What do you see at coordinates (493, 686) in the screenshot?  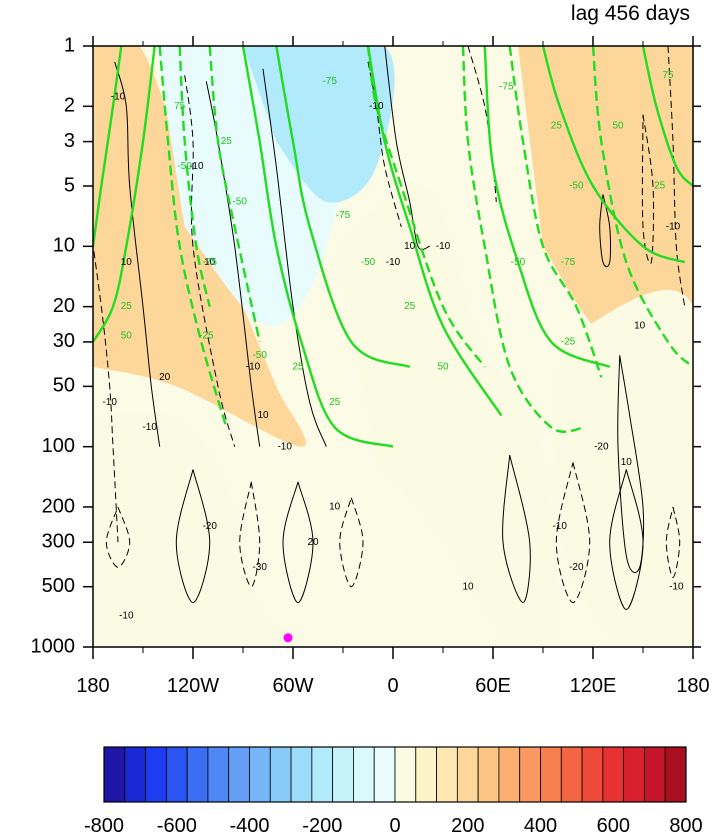 I see `x-tick-label-4: 60E` at bounding box center [493, 686].